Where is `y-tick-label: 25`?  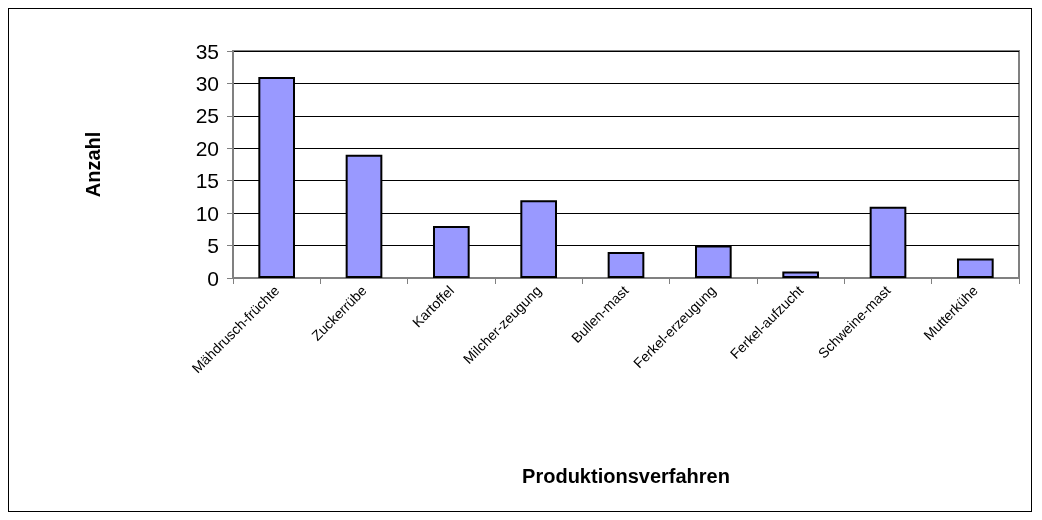
y-tick-label: 25 is located at coordinates (207, 116).